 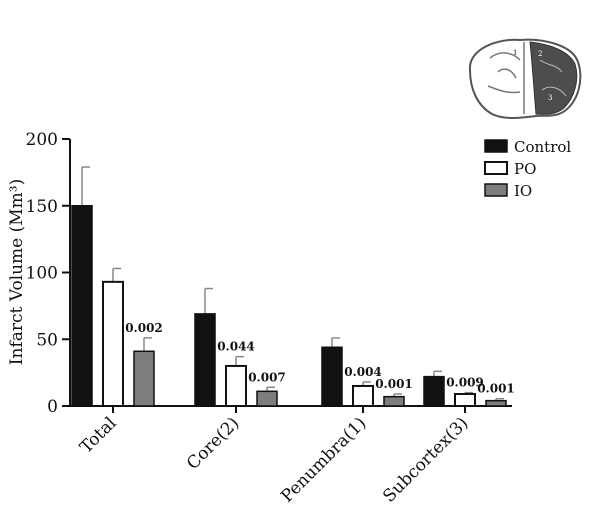 I want to click on y-axis-label: Infarct Volume (Mm³), so click(x=17, y=272).